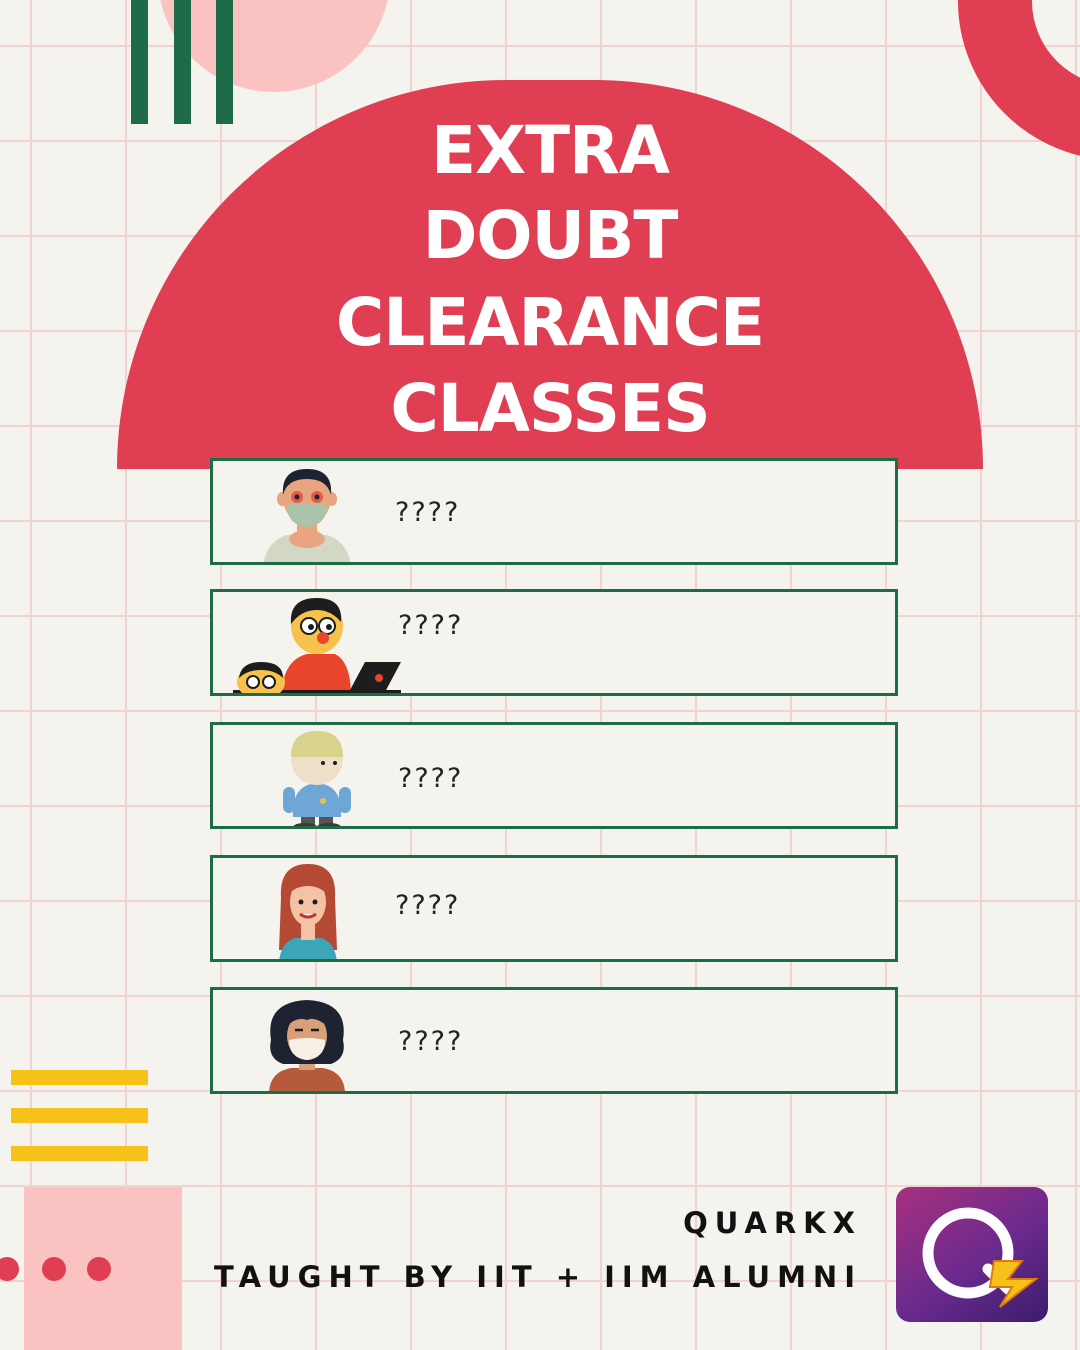  Describe the element at coordinates (538, 1277) in the screenshot. I see `tagline: TAUGHT BY IIT + IIM ALUMNI` at that location.